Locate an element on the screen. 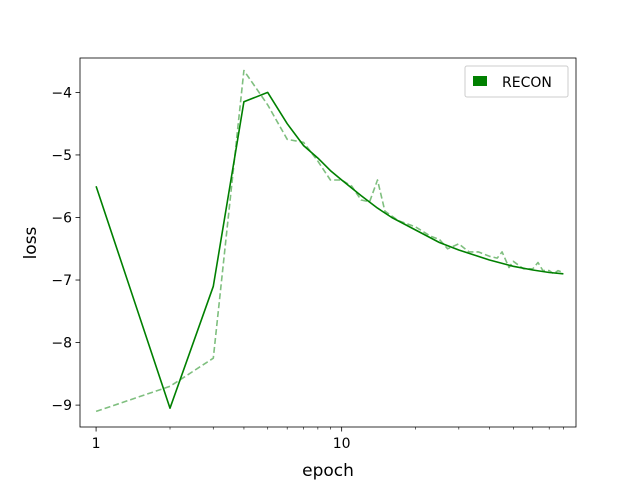 Image resolution: width=640 pixels, height=480 pixels. legend: RECON is located at coordinates (516, 81).